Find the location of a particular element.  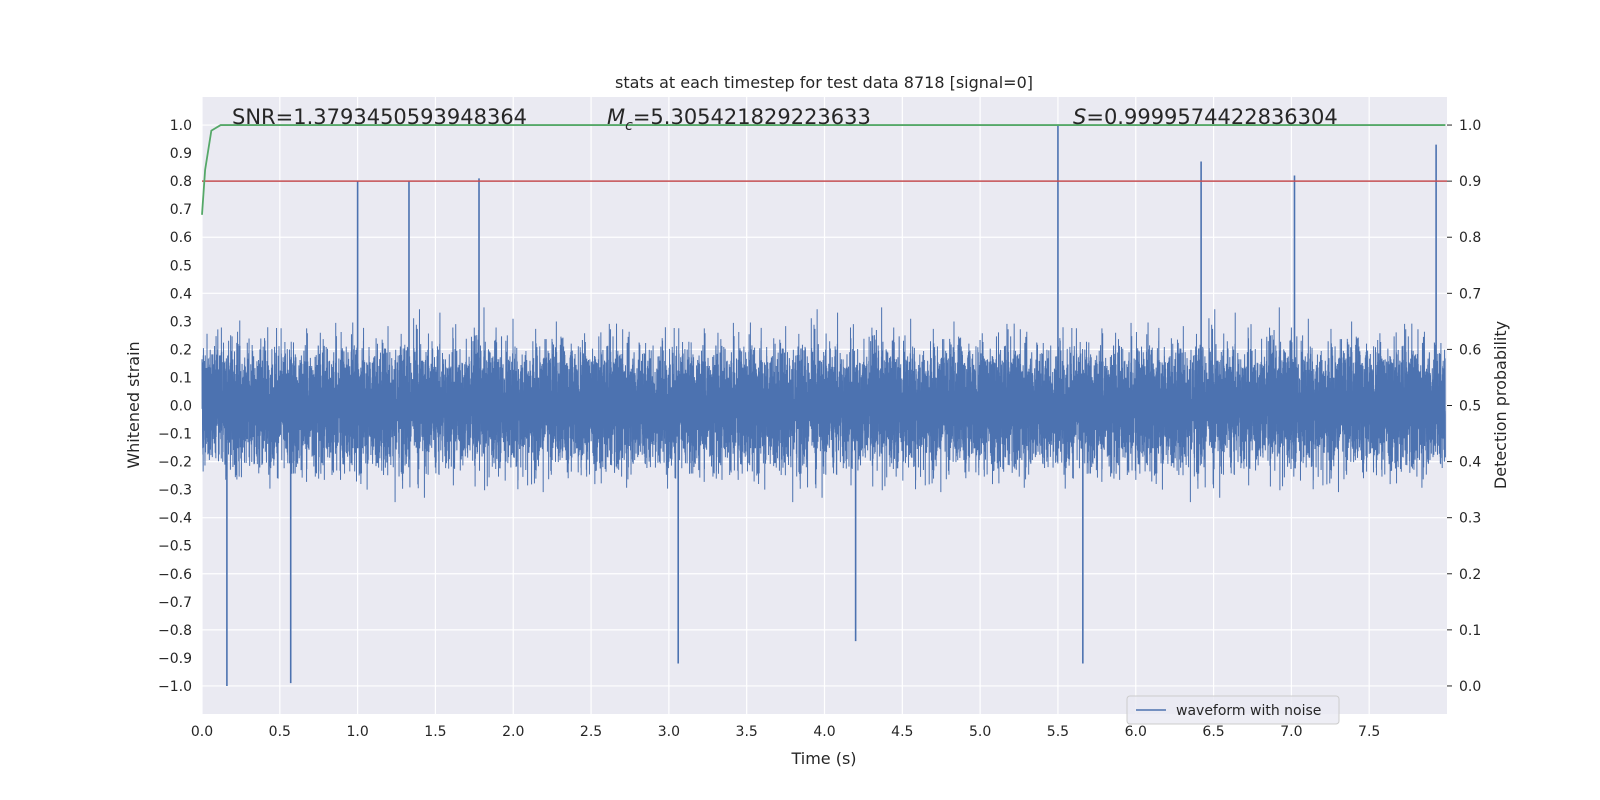

score-value: =0.9999574422836304 is located at coordinates (1211, 117).